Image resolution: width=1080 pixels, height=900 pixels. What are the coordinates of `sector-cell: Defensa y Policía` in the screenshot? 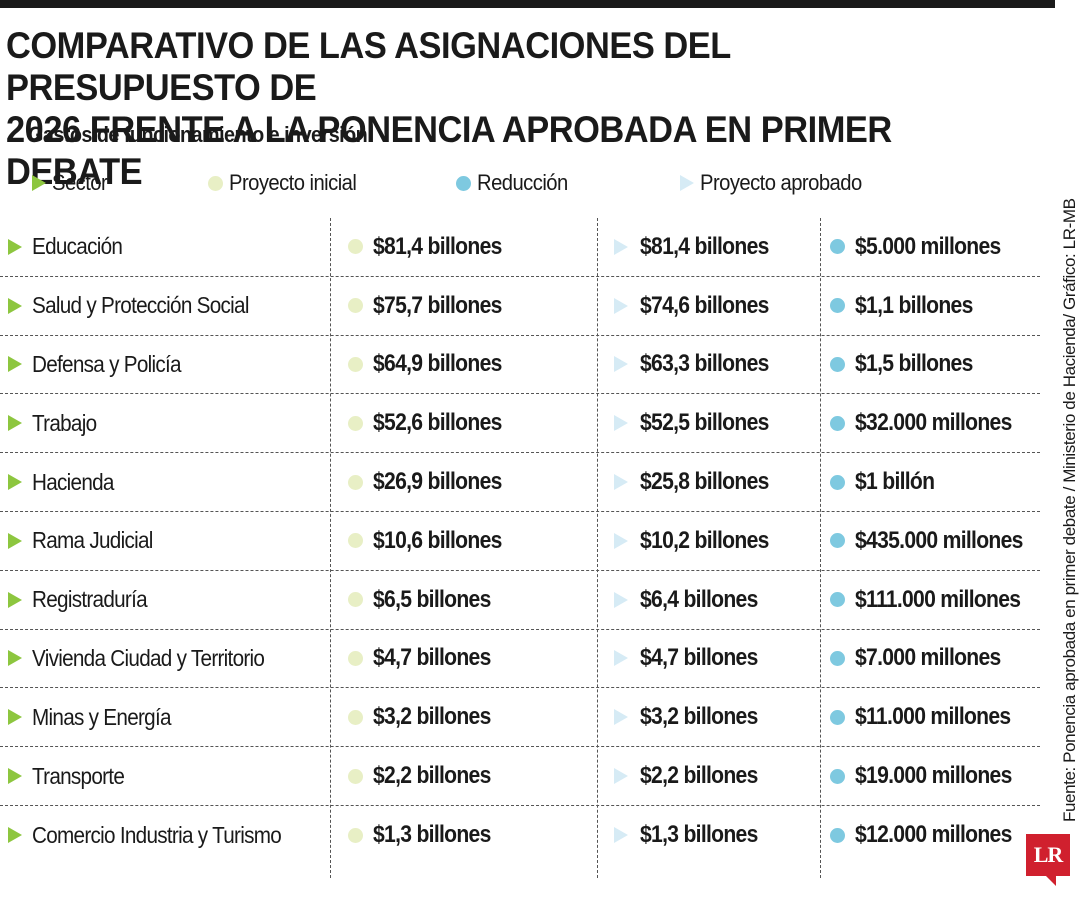 It's located at (102, 365).